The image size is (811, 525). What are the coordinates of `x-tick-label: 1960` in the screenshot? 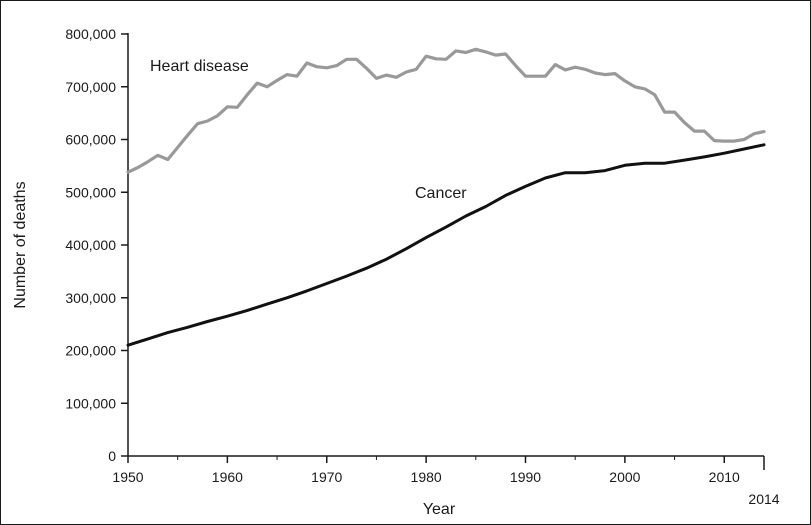 It's located at (227, 477).